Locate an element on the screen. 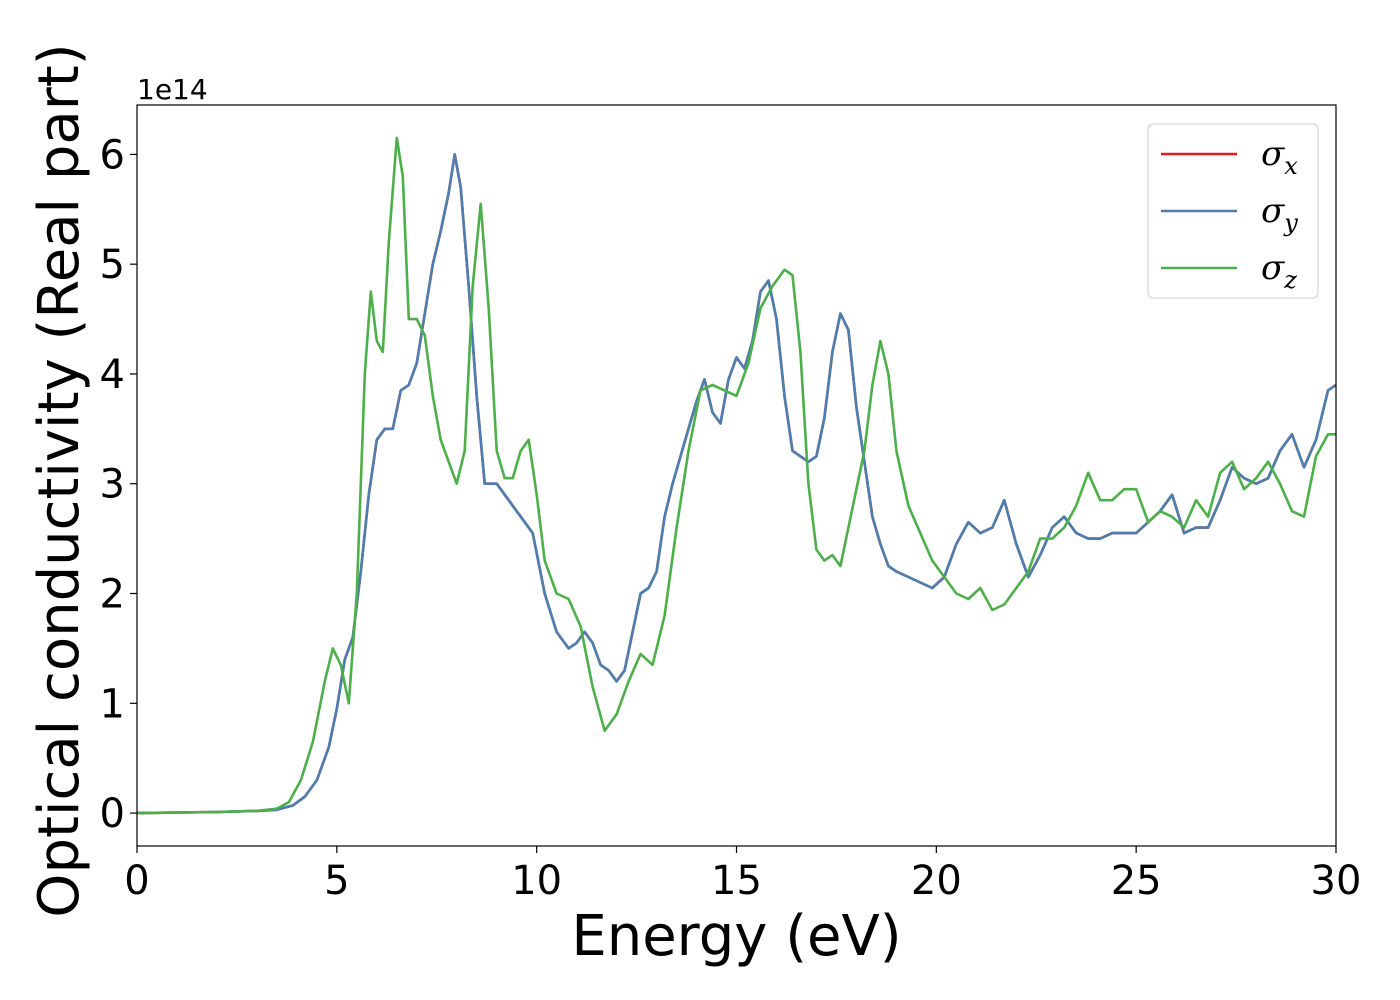 Image resolution: width=1400 pixels, height=1000 pixels. y-tick-label: 3 is located at coordinates (112, 485).